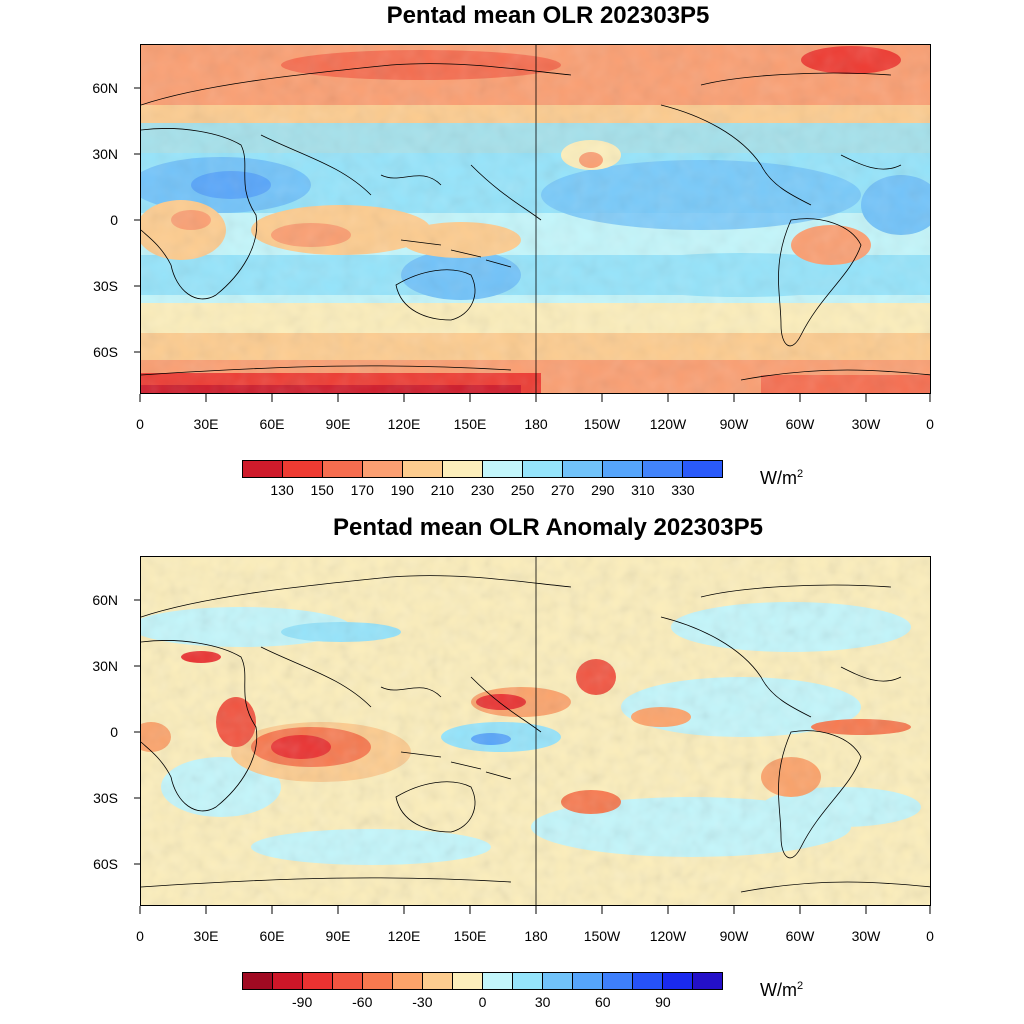  I want to click on colorbar-label: -30, so click(422, 1002).